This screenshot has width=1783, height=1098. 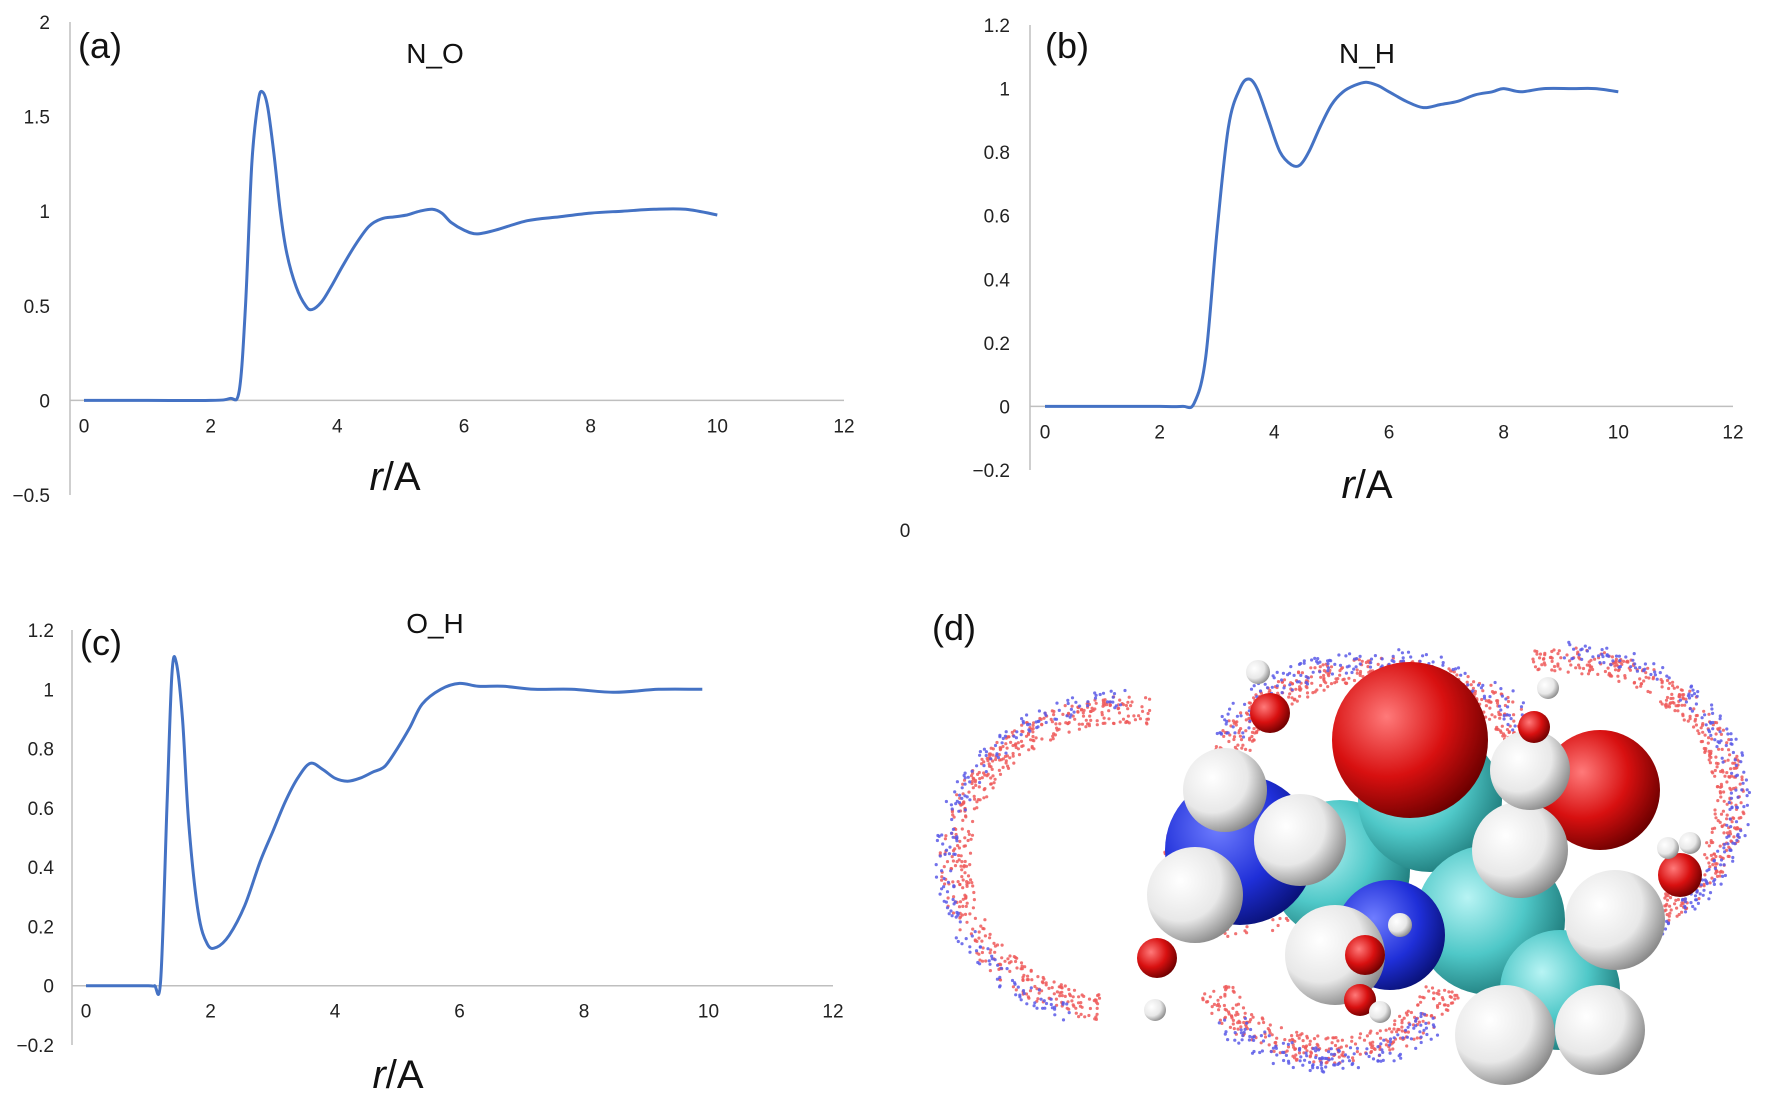 I want to click on y-tick-label: 0, so click(x=1004, y=407).